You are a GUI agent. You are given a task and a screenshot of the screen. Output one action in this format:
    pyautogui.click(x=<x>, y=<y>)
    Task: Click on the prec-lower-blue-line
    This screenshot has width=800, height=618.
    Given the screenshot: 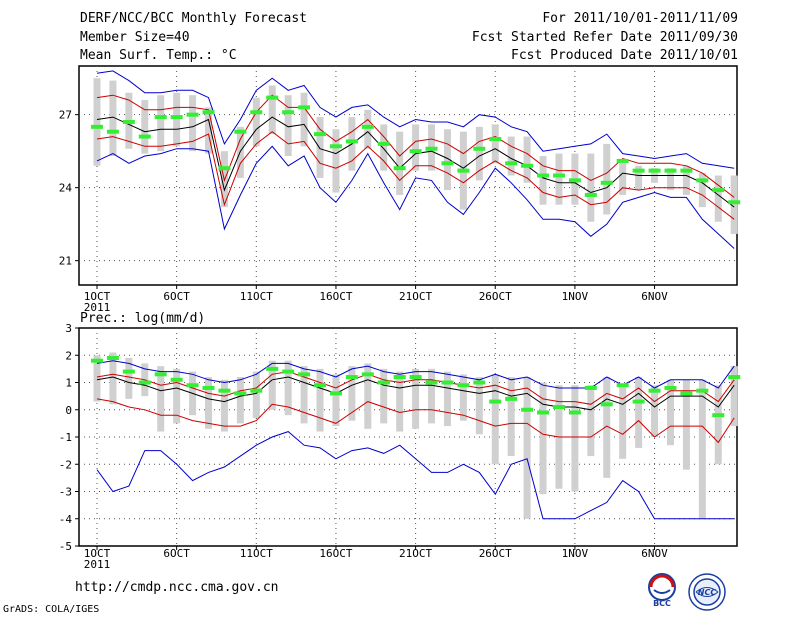 What is the action you would take?
    pyautogui.click(x=415, y=475)
    